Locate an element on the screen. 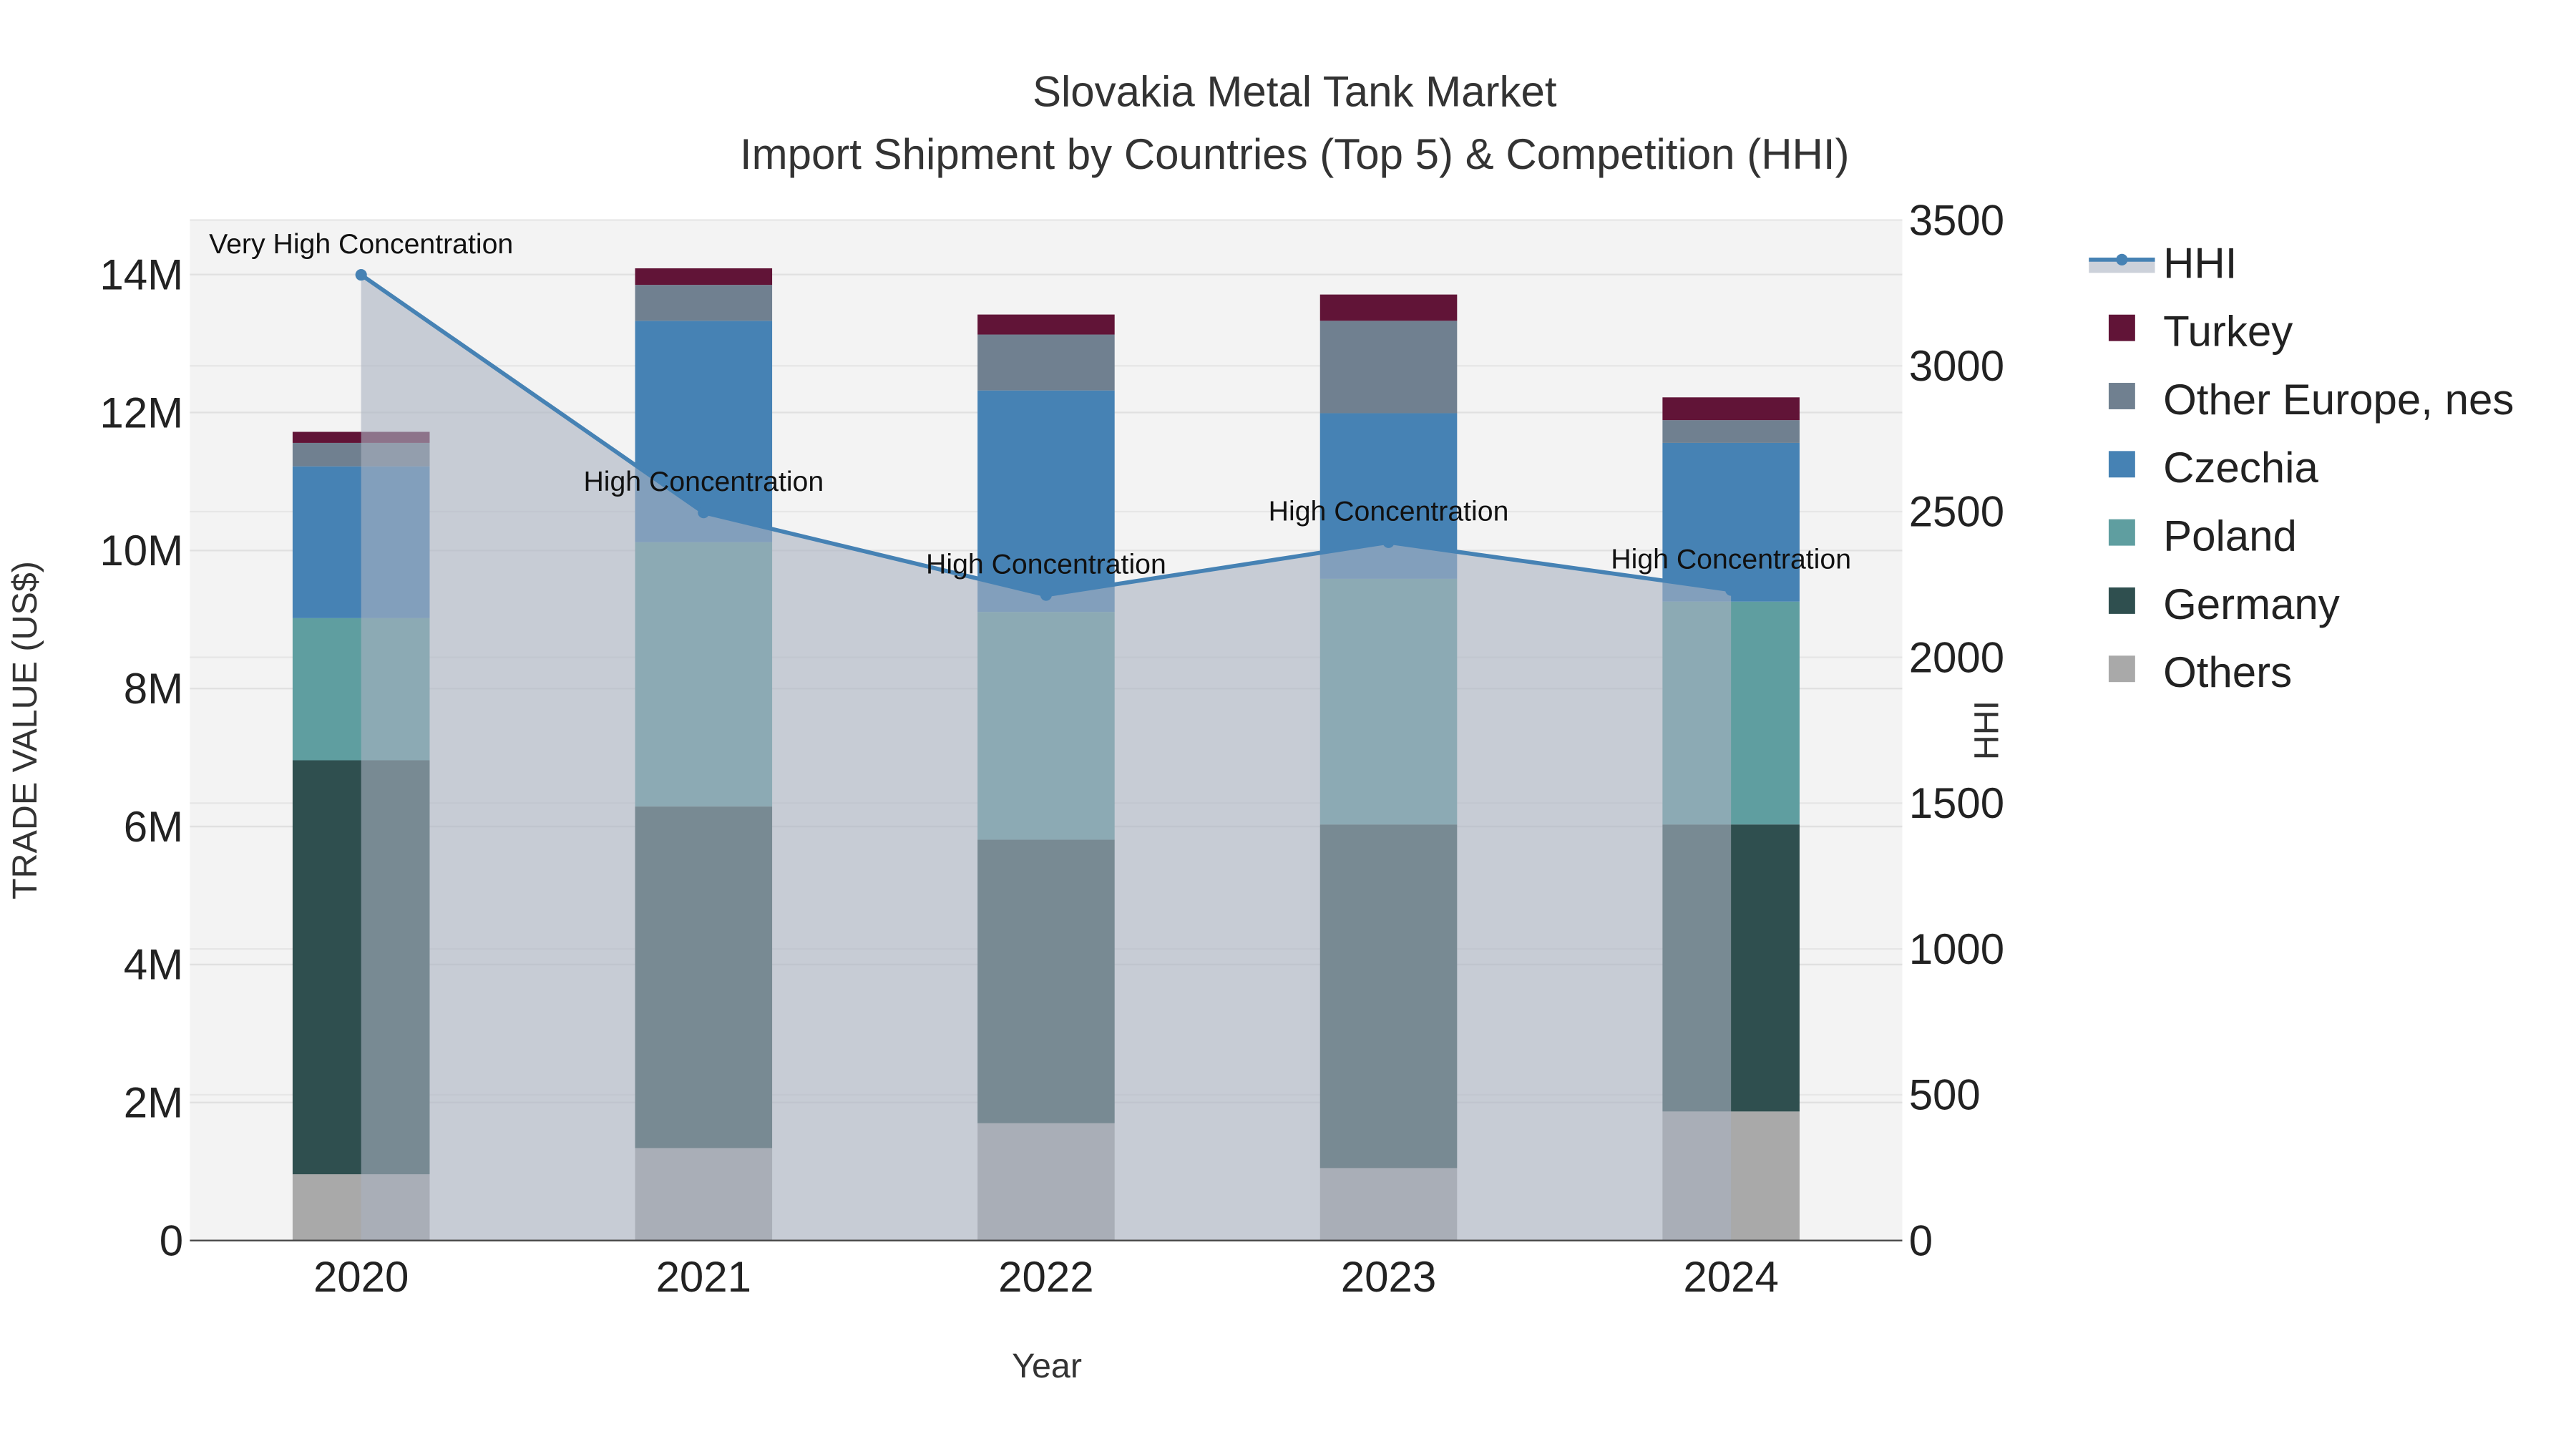 The width and height of the screenshot is (2576, 1449). legend-label: Poland is located at coordinates (2230, 536).